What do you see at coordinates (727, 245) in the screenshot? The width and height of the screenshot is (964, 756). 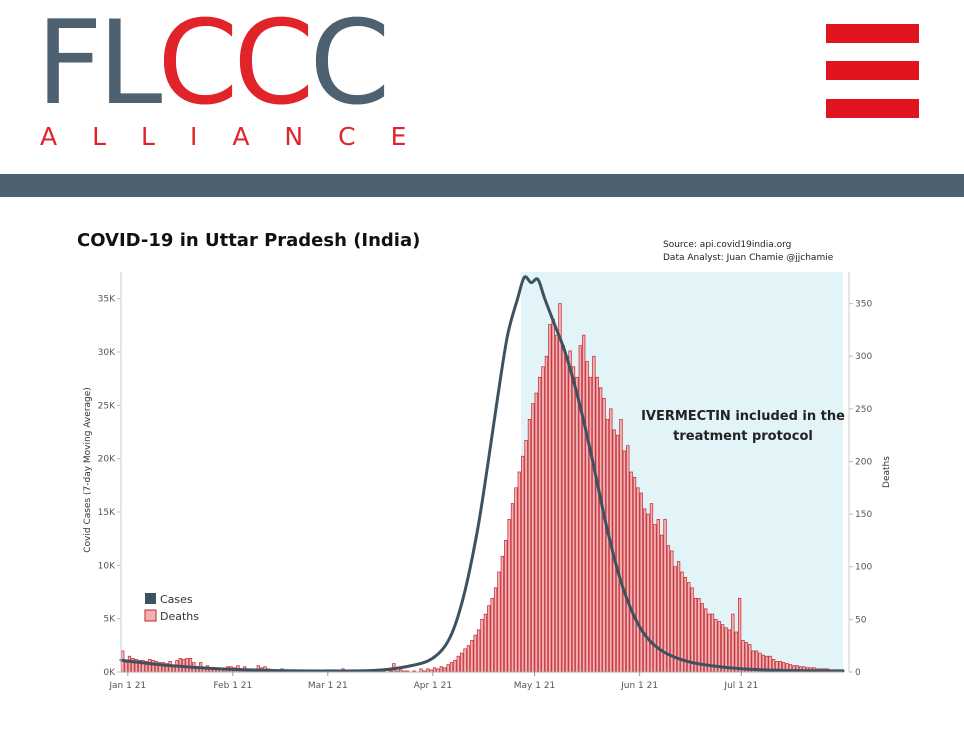 I see `source-credit: Source: api.covid19india.org` at bounding box center [727, 245].